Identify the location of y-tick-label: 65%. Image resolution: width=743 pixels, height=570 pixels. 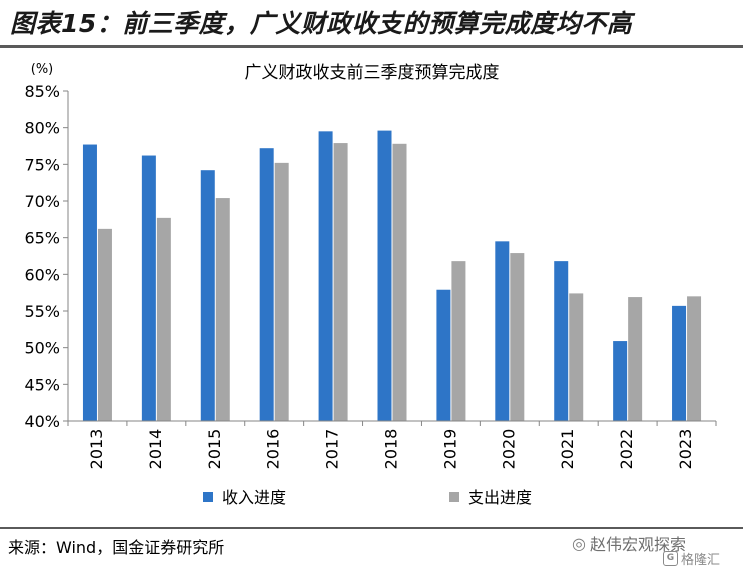
(42, 238).